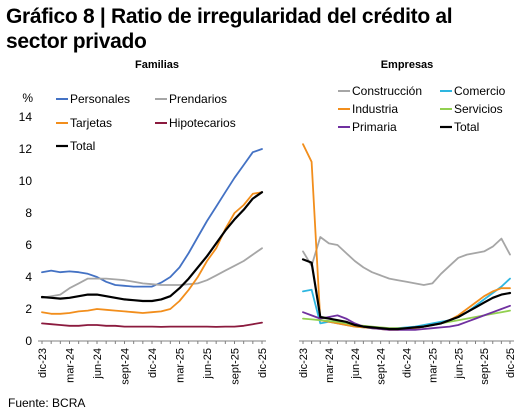  I want to click on source-note: Fuente: BCRA, so click(47, 403).